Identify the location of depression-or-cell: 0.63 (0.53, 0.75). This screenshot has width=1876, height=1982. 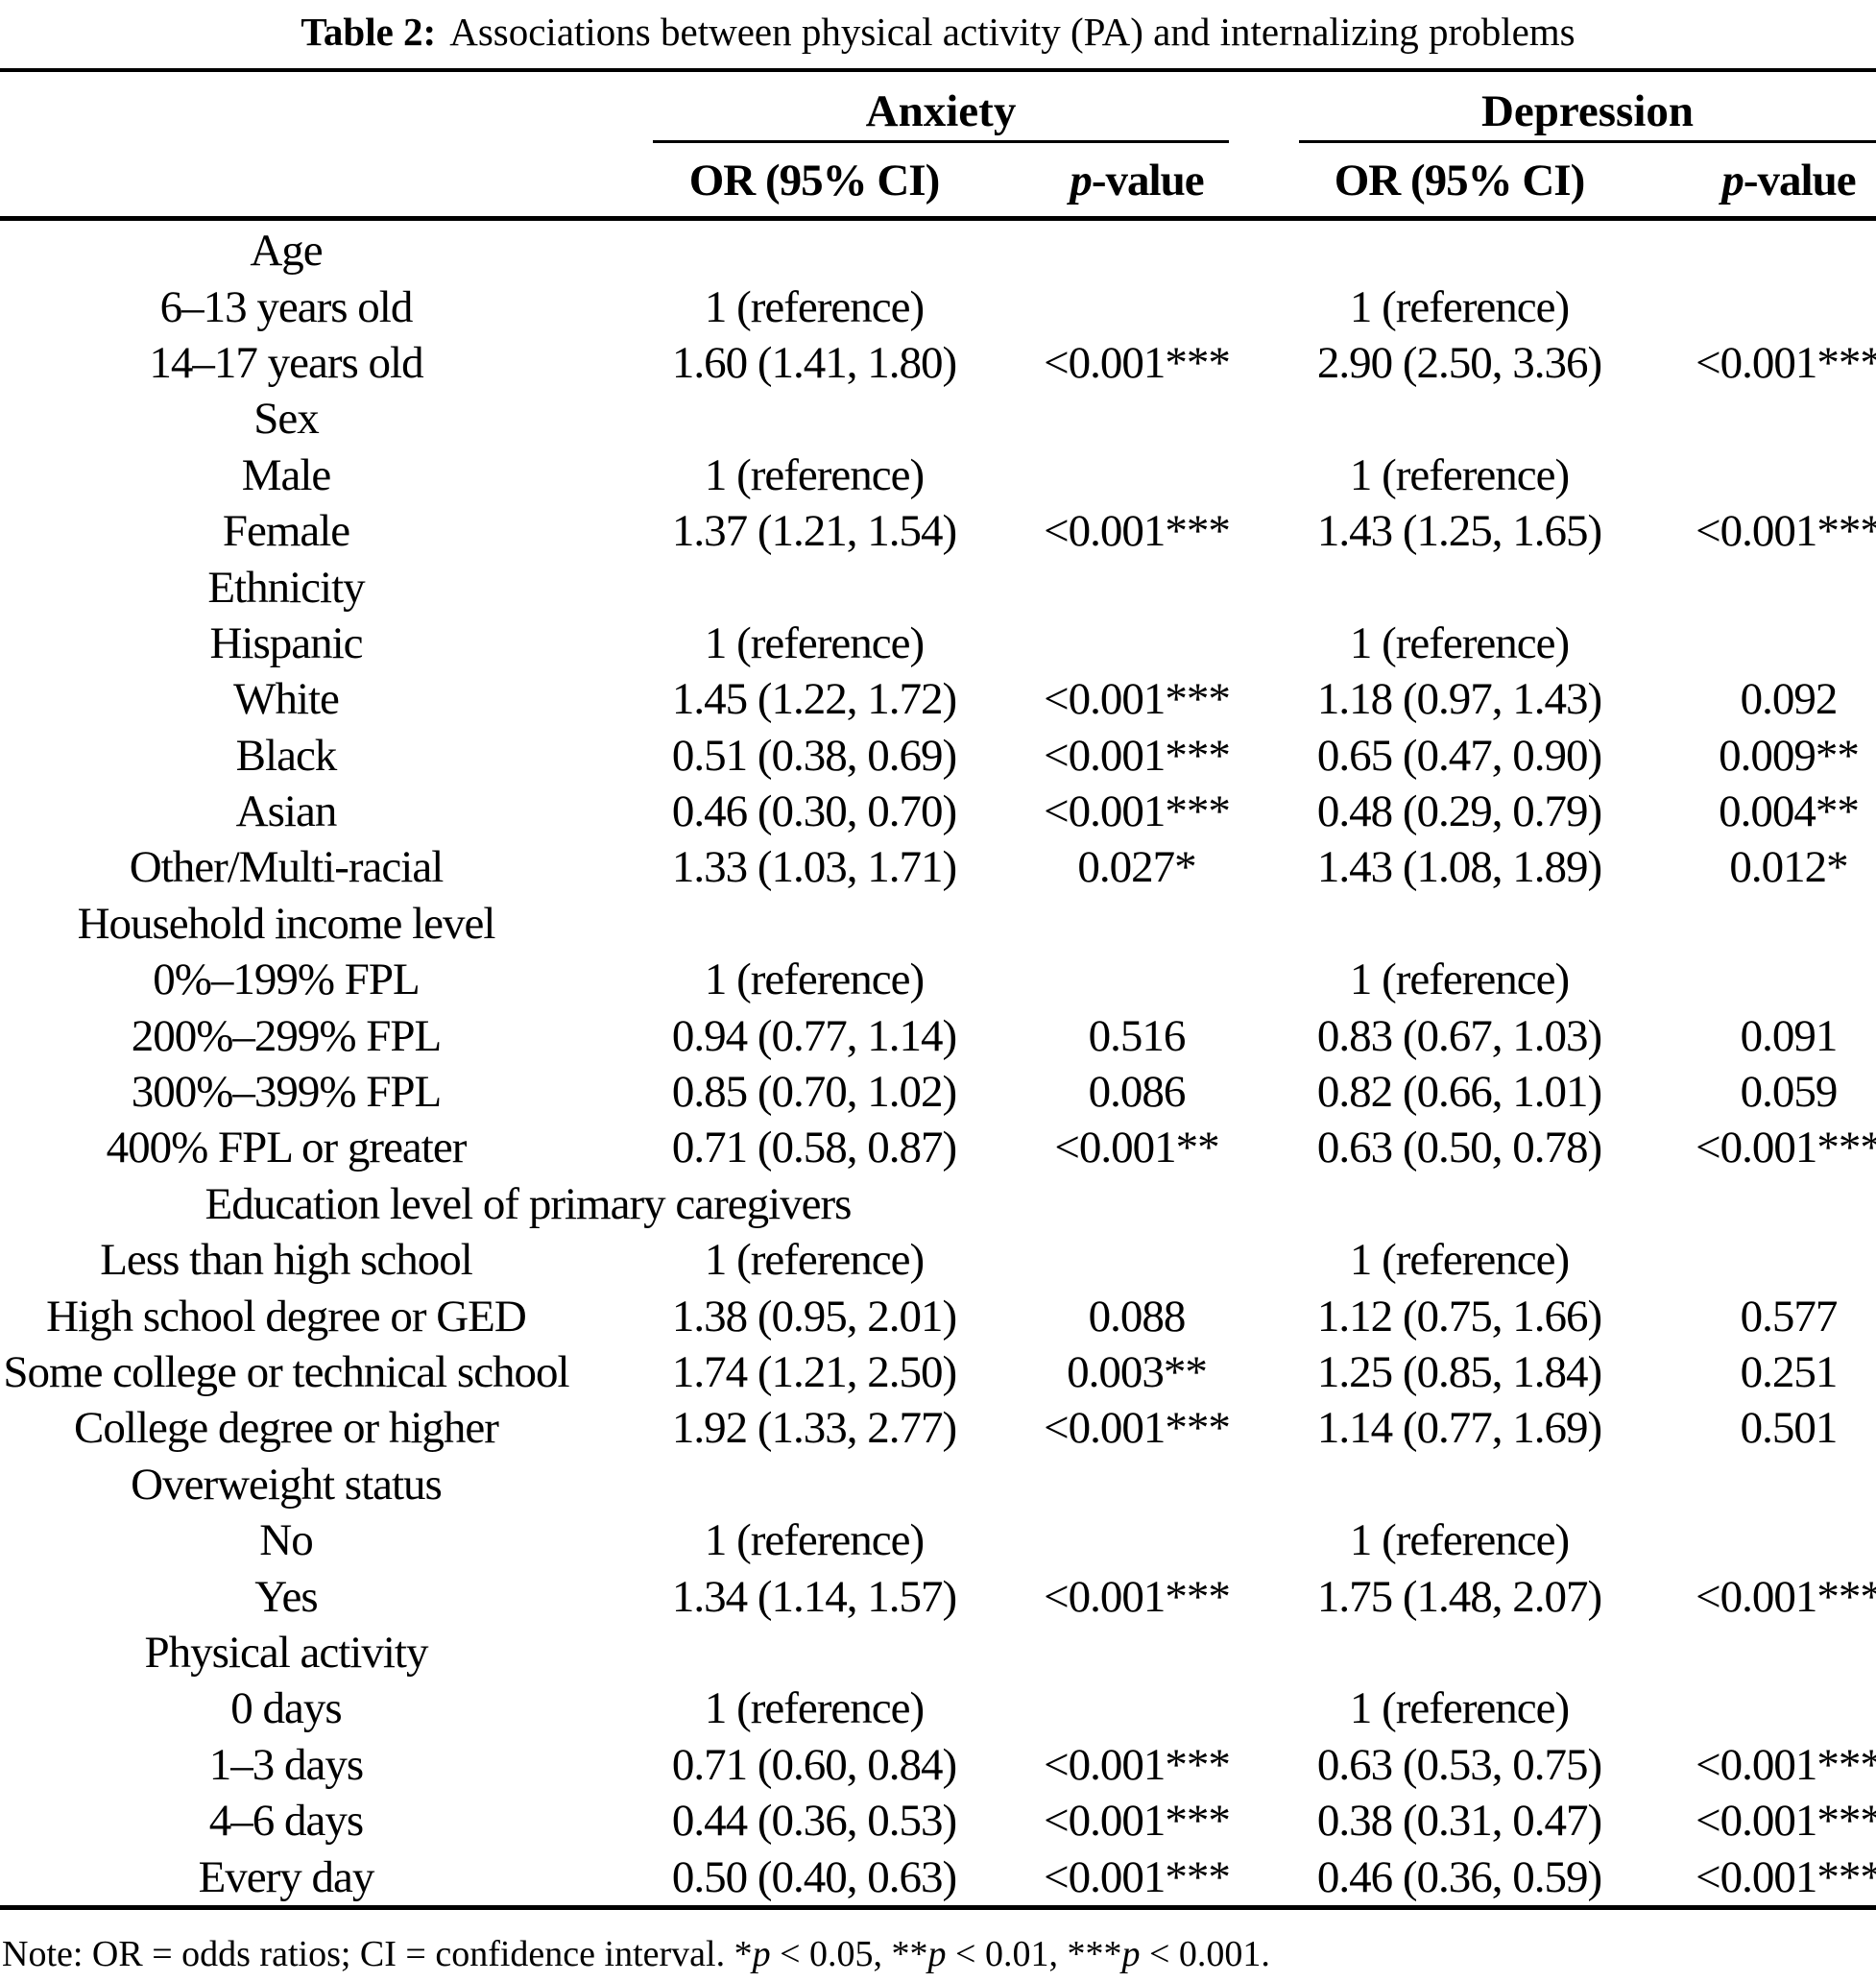
(1459, 1764).